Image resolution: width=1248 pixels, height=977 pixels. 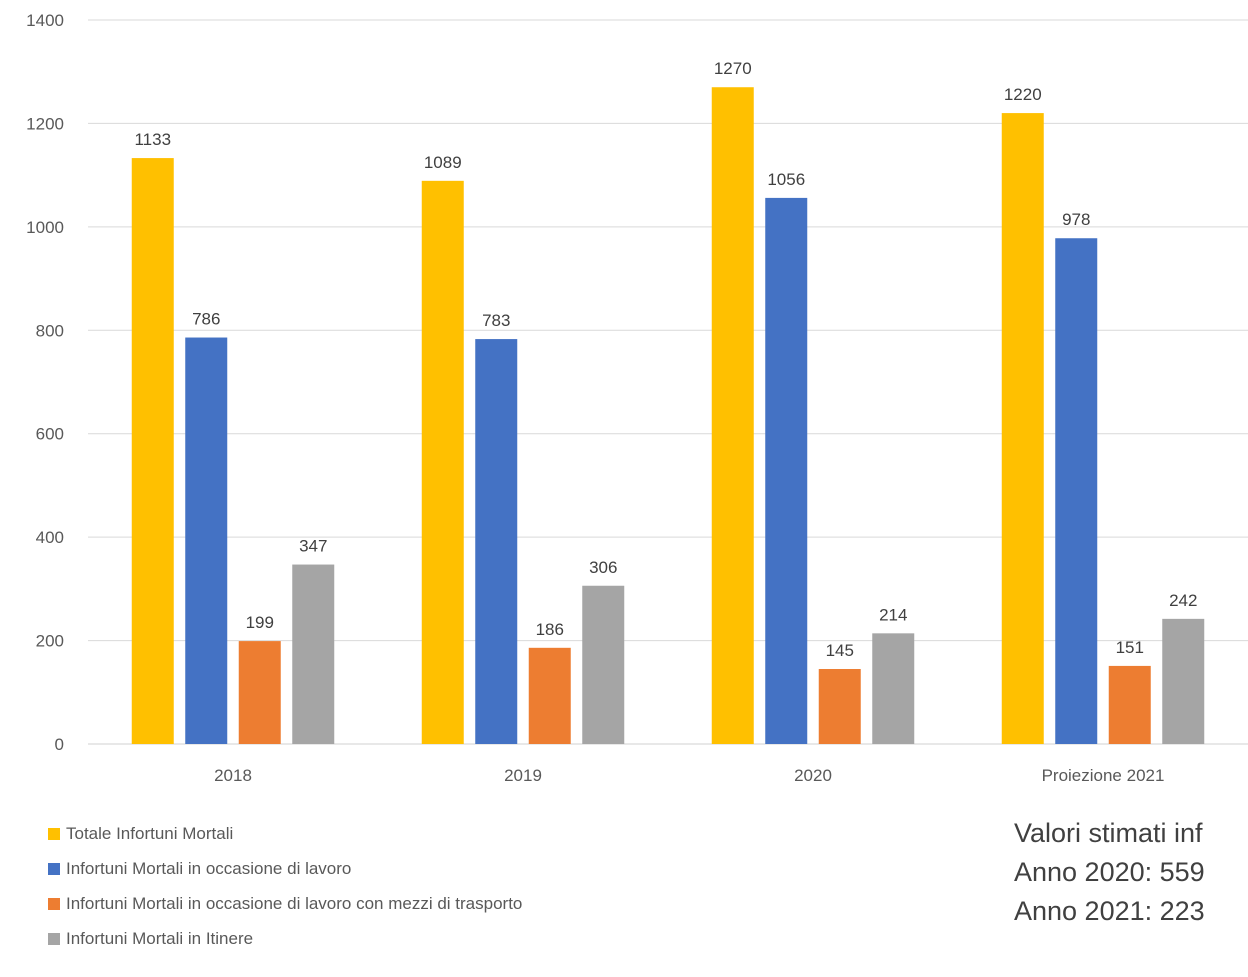 I want to click on legend-label: Totale Infortuni Mortali, so click(x=150, y=833).